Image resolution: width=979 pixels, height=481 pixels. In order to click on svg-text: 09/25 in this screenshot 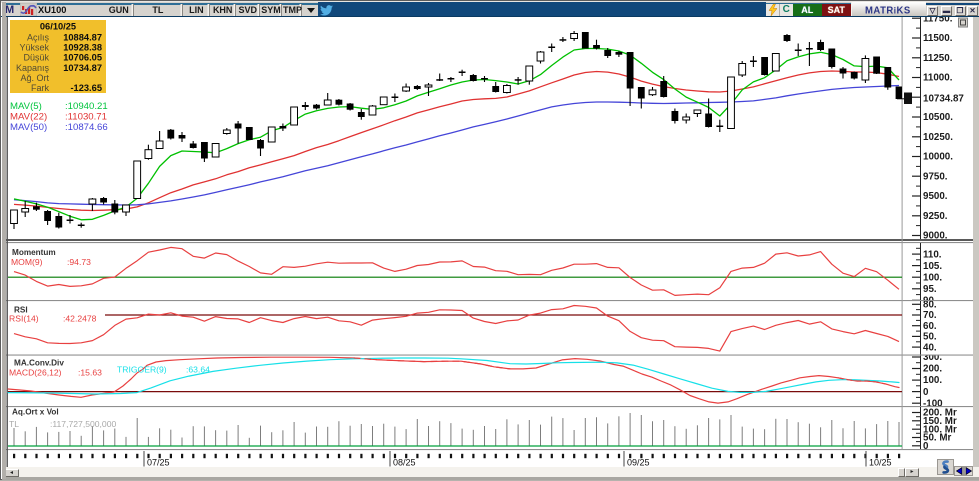, I will do `click(638, 463)`.